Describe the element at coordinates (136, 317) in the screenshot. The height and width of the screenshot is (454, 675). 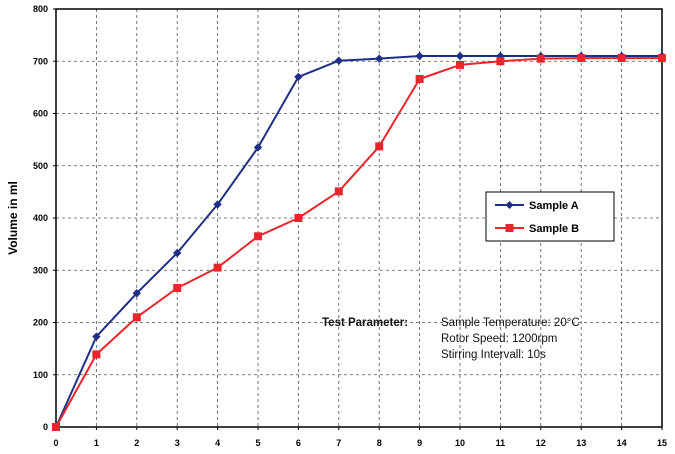
I see `data-point-sample-b-x2` at that location.